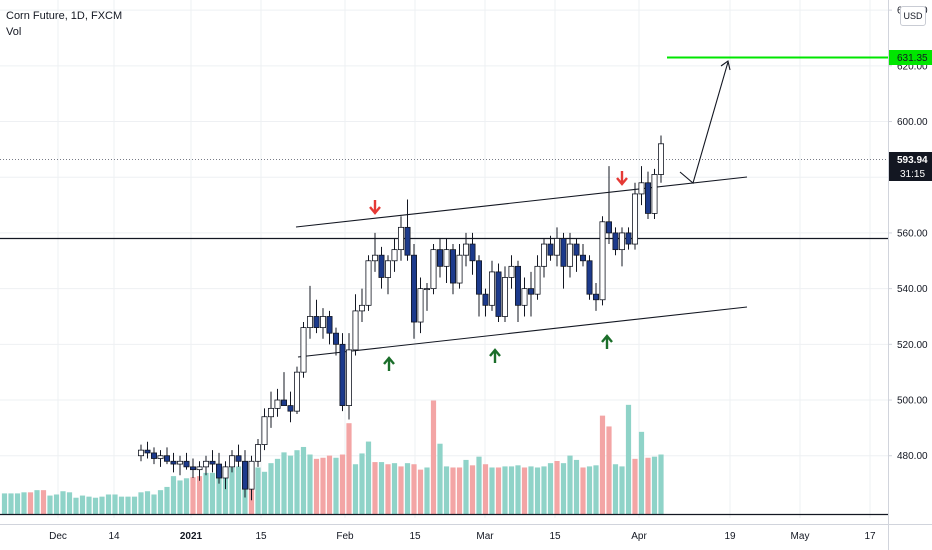 The image size is (932, 550). I want to click on y-tick-label: 520.00, so click(912, 345).